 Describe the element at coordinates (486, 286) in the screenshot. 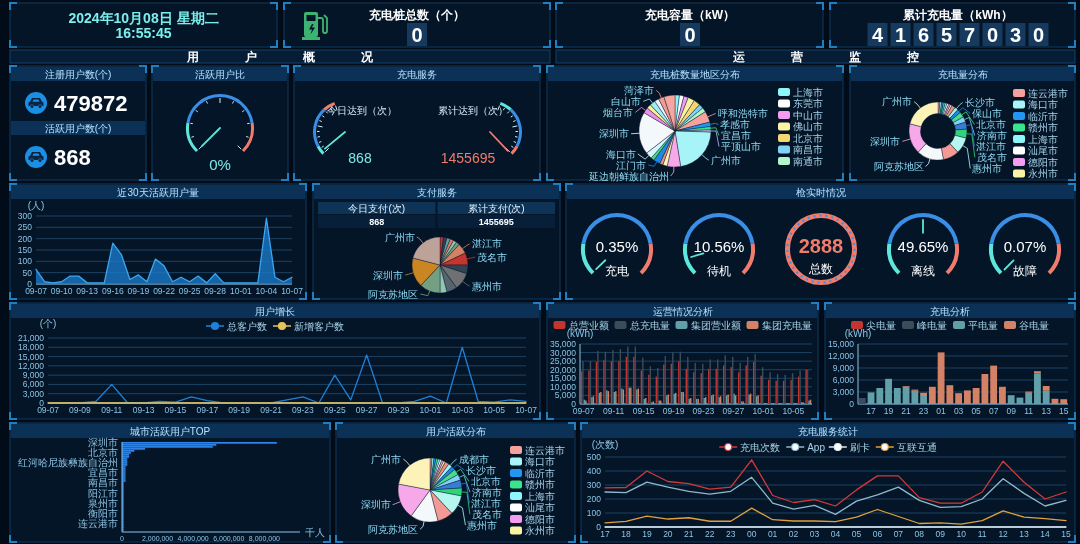

I see `slice-label: 惠州市` at that location.